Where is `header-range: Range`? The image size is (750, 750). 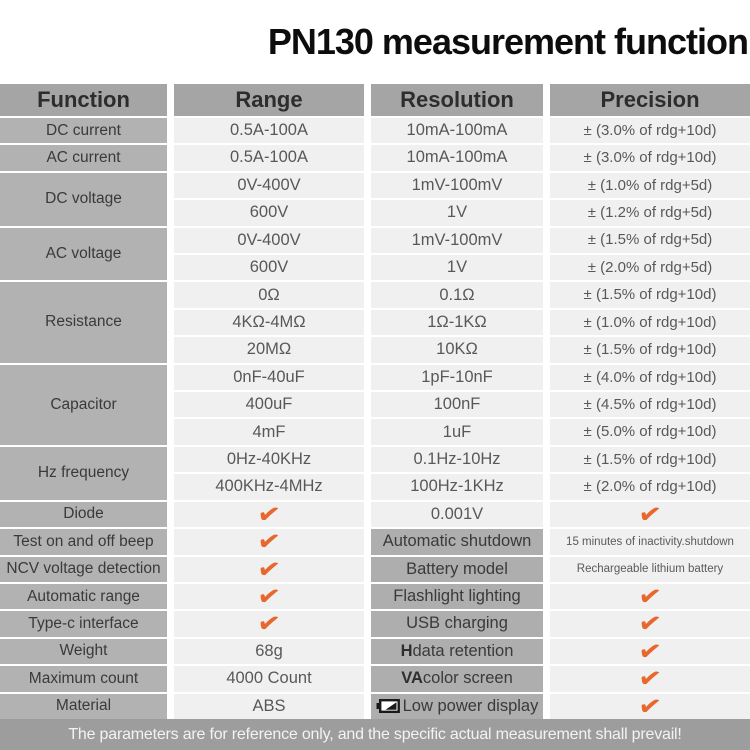 header-range: Range is located at coordinates (269, 100).